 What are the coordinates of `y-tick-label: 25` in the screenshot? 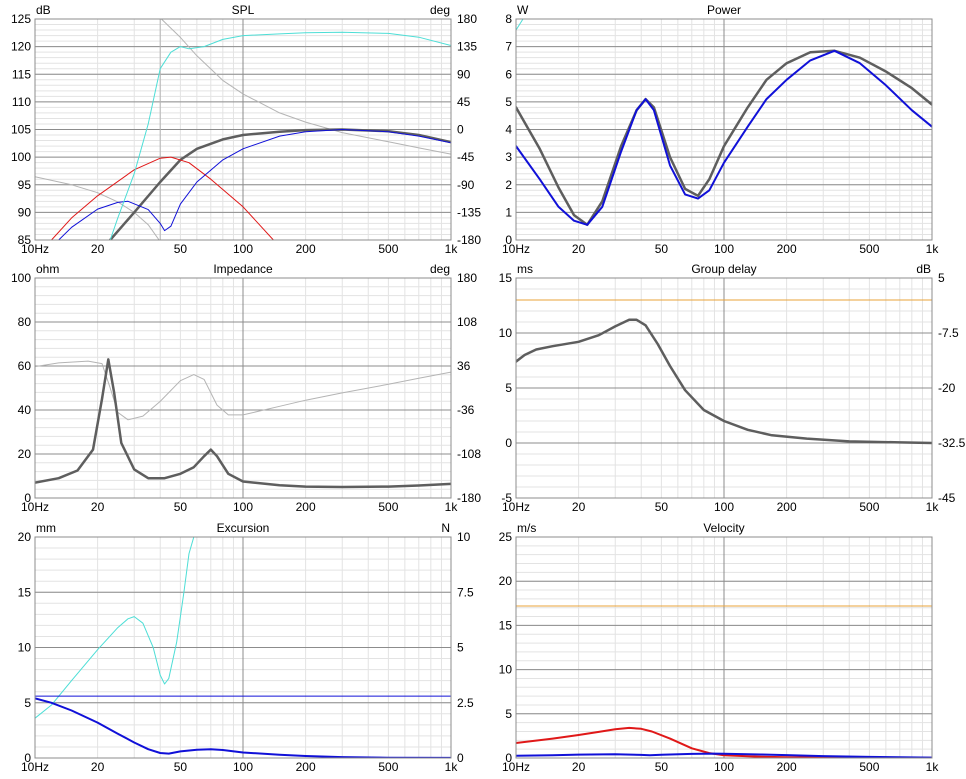 It's located at (506, 537).